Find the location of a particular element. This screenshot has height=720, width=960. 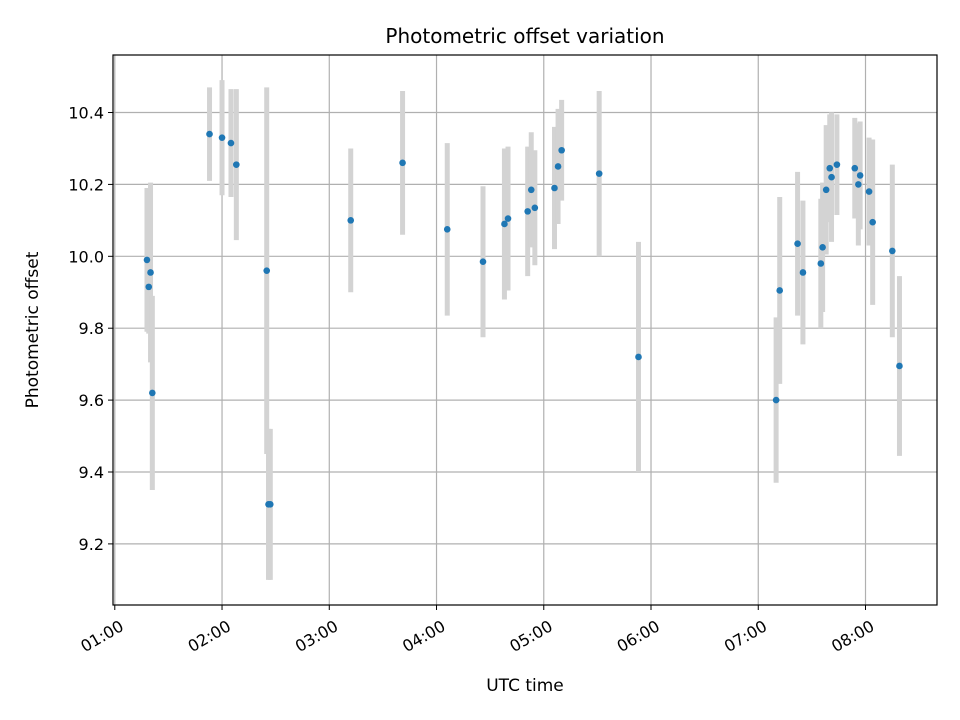

y-tick-label: 9.4 is located at coordinates (91, 472).